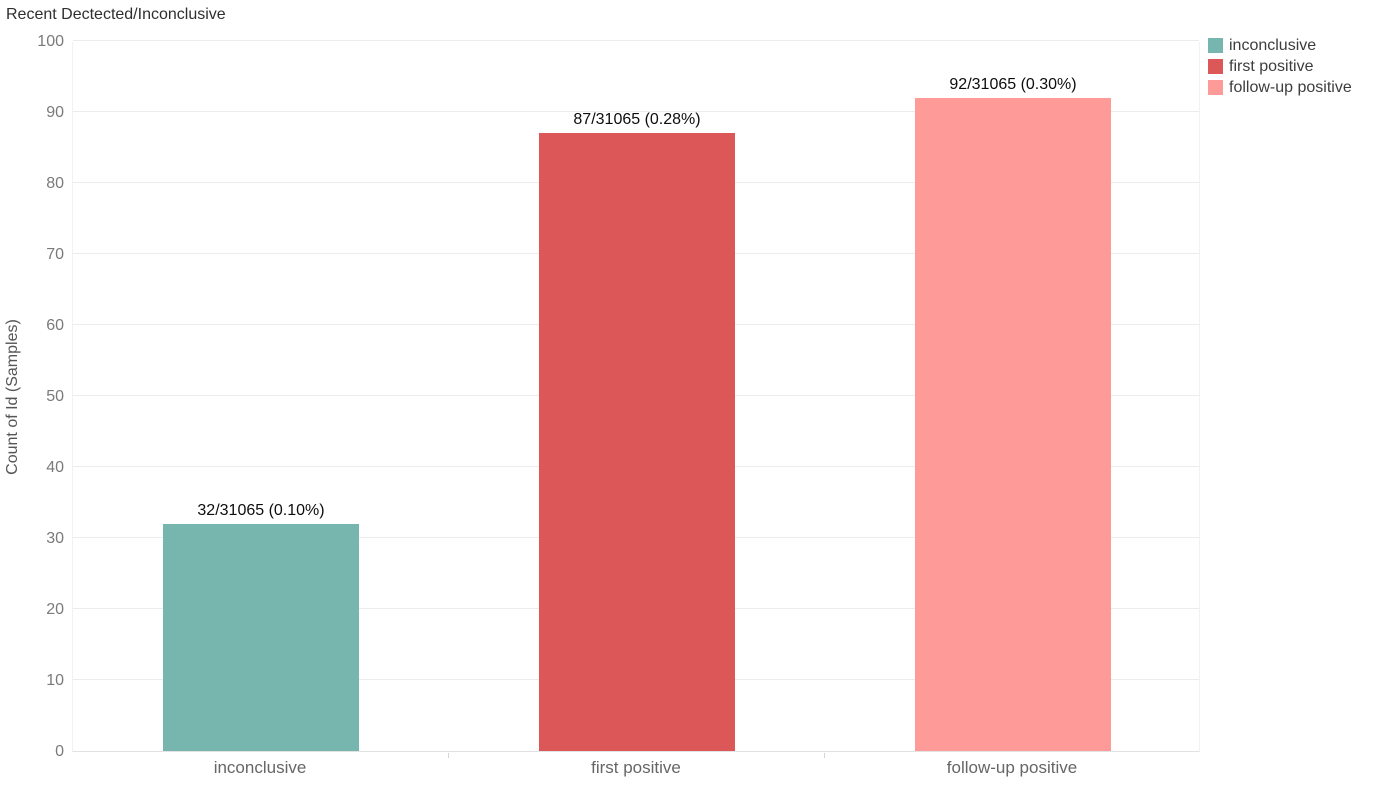 This screenshot has width=1381, height=790. What do you see at coordinates (260, 767) in the screenshot?
I see `x-tick-label: inconclusive` at bounding box center [260, 767].